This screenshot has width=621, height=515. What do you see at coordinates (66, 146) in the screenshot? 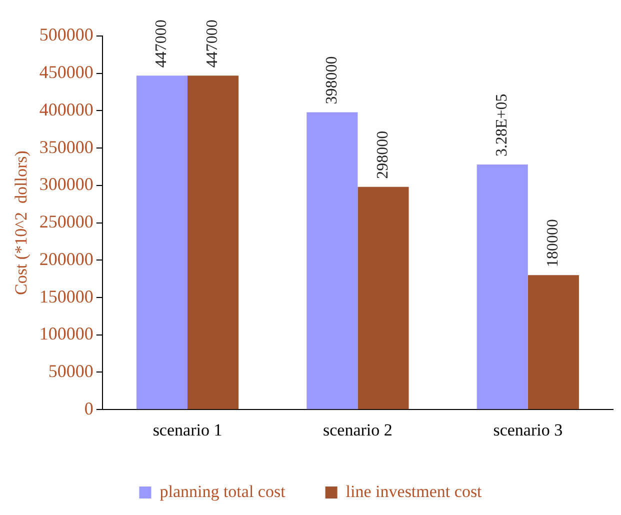
I see `y-tick-label: 350000` at bounding box center [66, 146].